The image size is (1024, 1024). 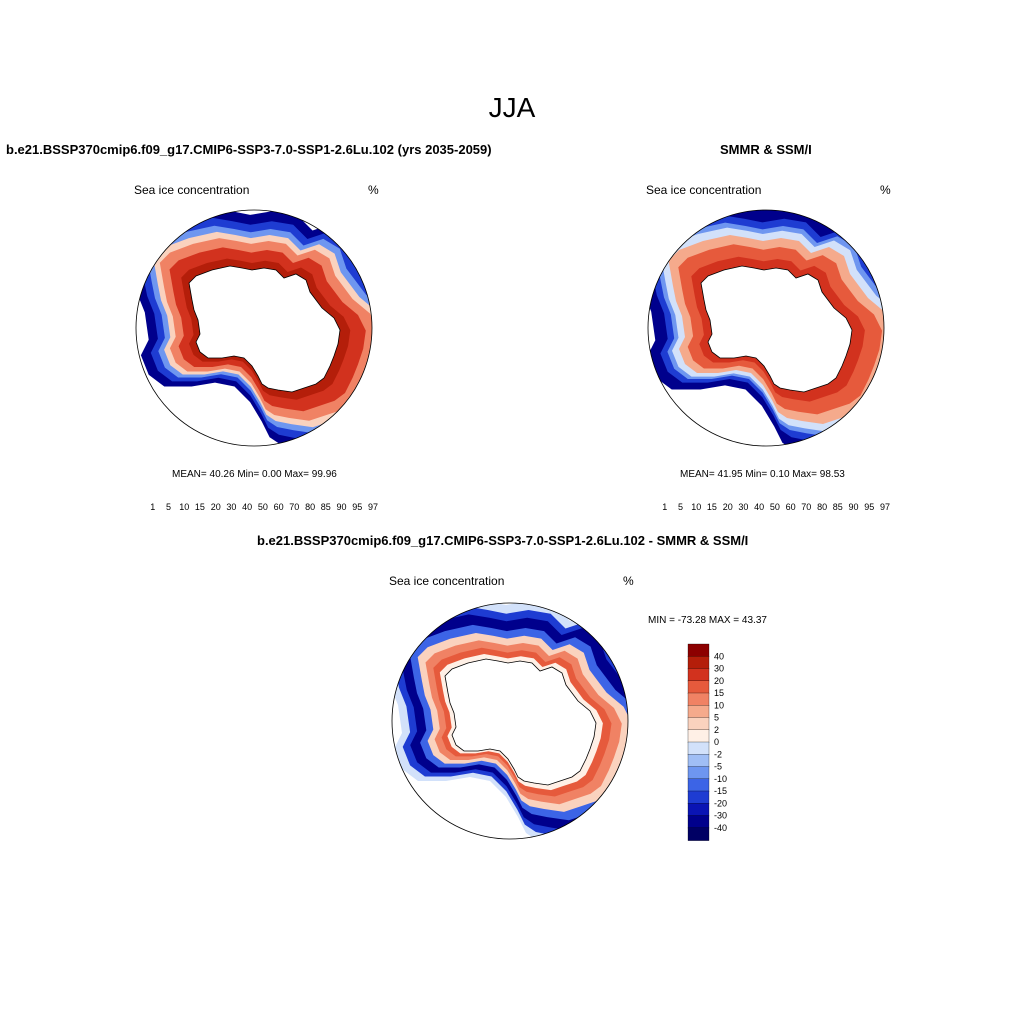 I want to click on stats-obs: MEAN= 41.95 Min= 0.10 Max= 98.53, so click(x=762, y=474).